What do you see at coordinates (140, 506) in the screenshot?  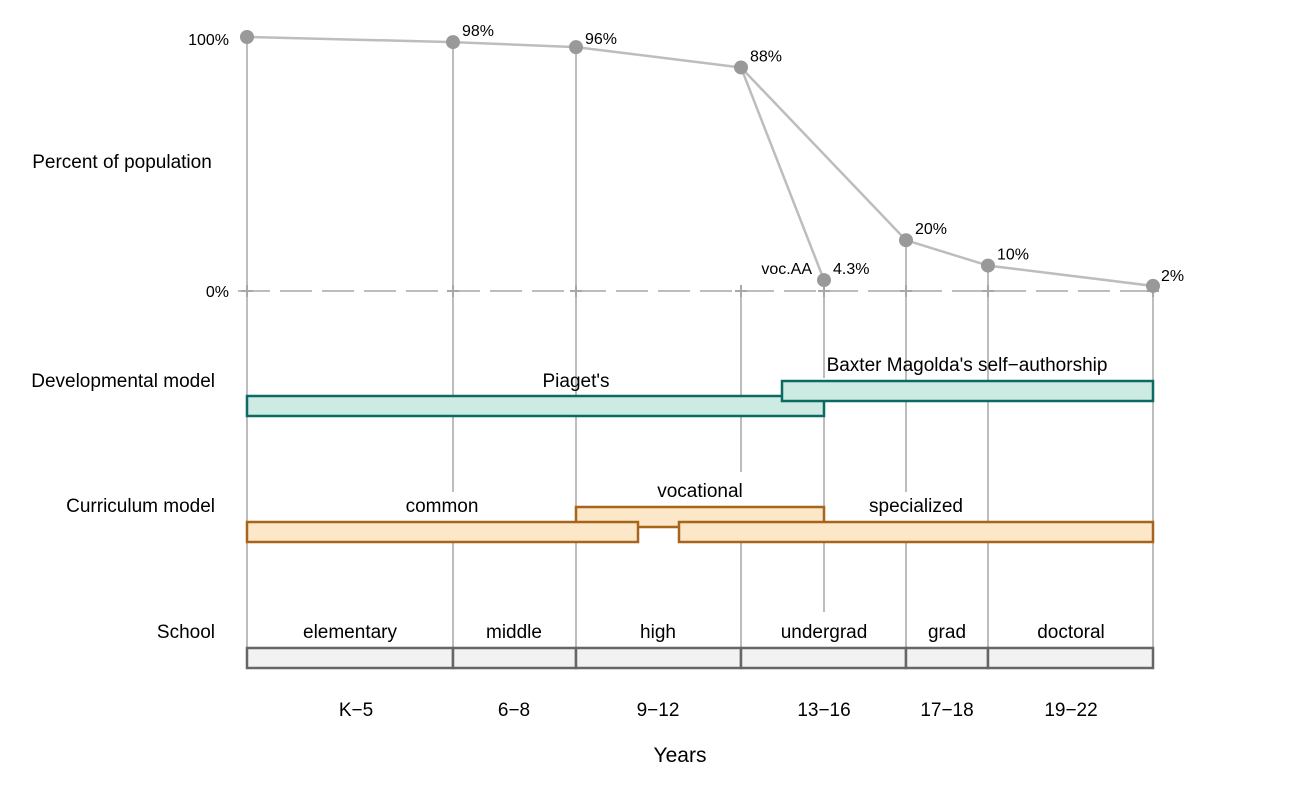 I see `row-label-curriculum: Curriculum model` at bounding box center [140, 506].